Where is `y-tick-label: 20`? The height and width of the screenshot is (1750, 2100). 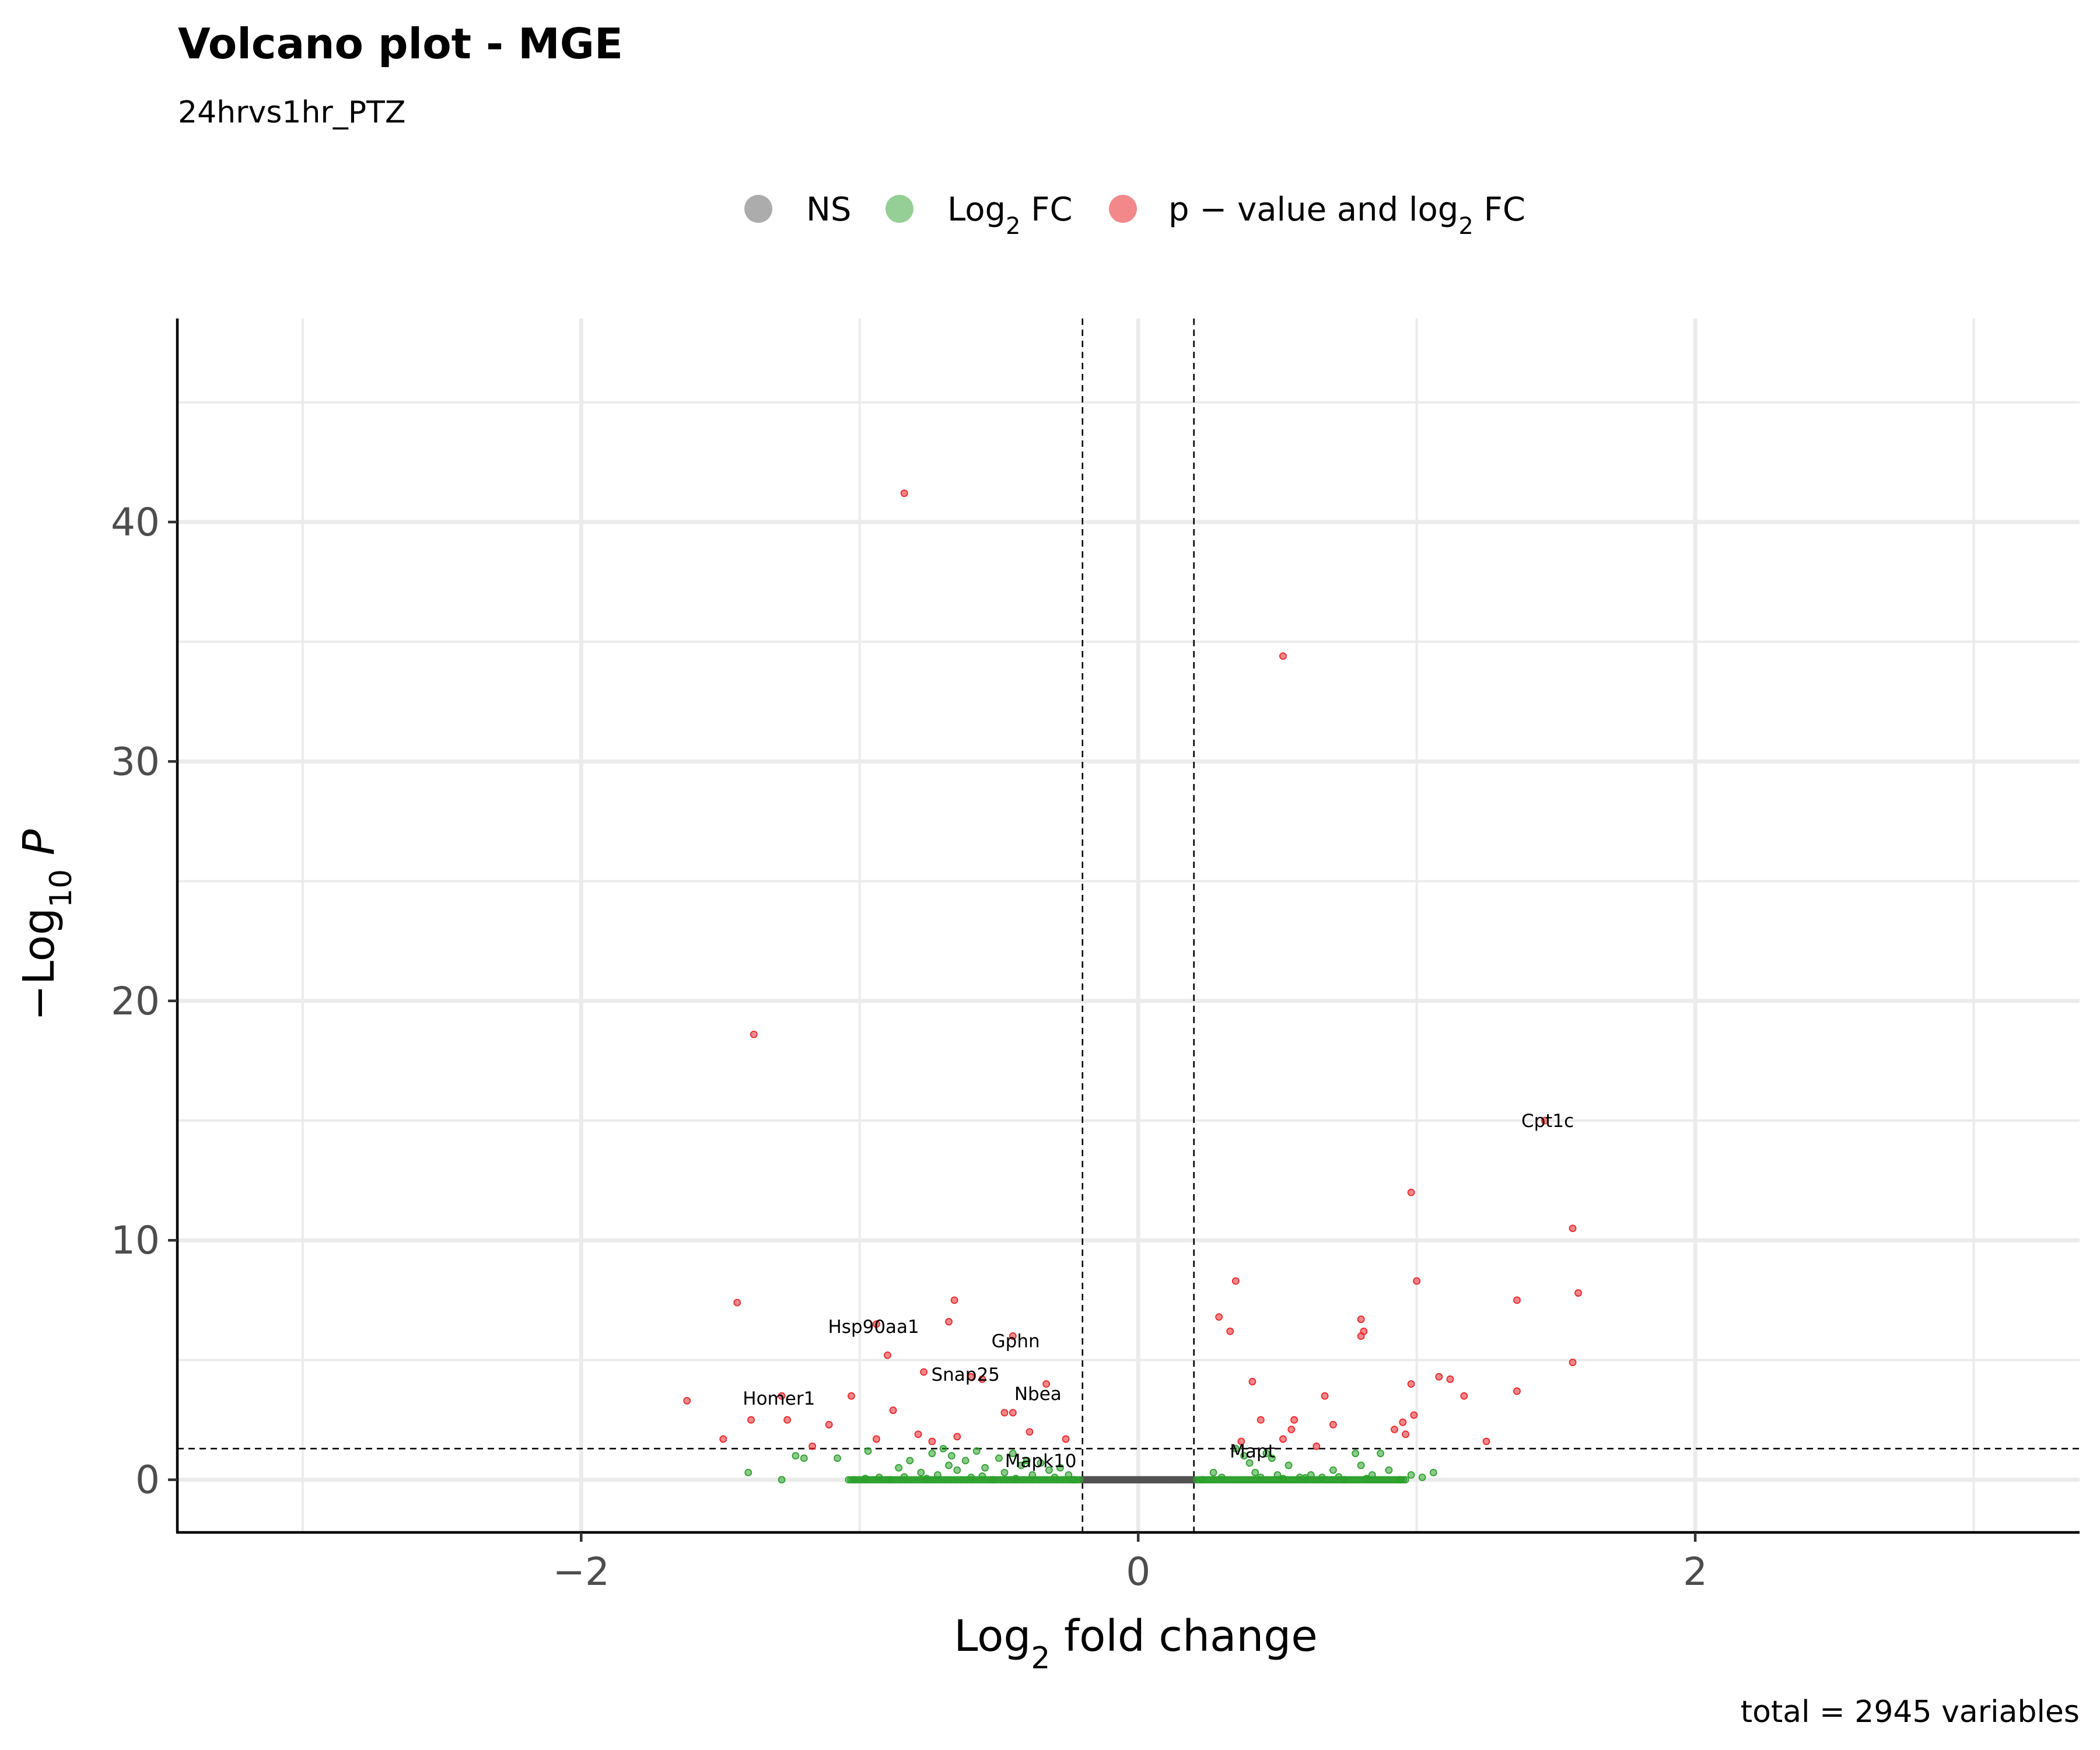 y-tick-label: 20 is located at coordinates (135, 1001).